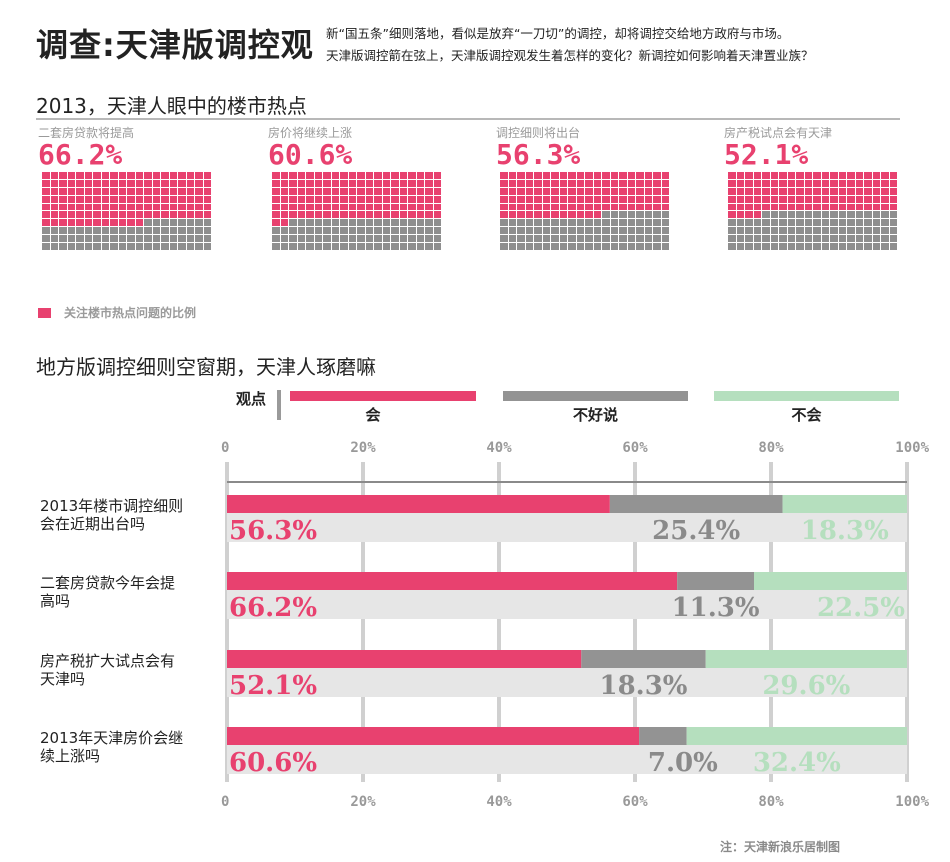 The width and height of the screenshot is (950, 862). What do you see at coordinates (771, 802) in the screenshot?
I see `x-tick-label-bottom: 80%` at bounding box center [771, 802].